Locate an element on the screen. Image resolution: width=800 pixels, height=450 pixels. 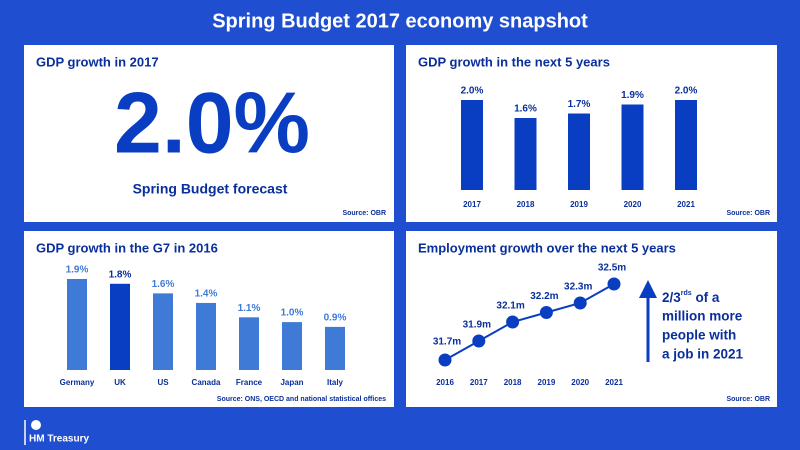
logo: HM Treasury is located at coordinates (56, 432).